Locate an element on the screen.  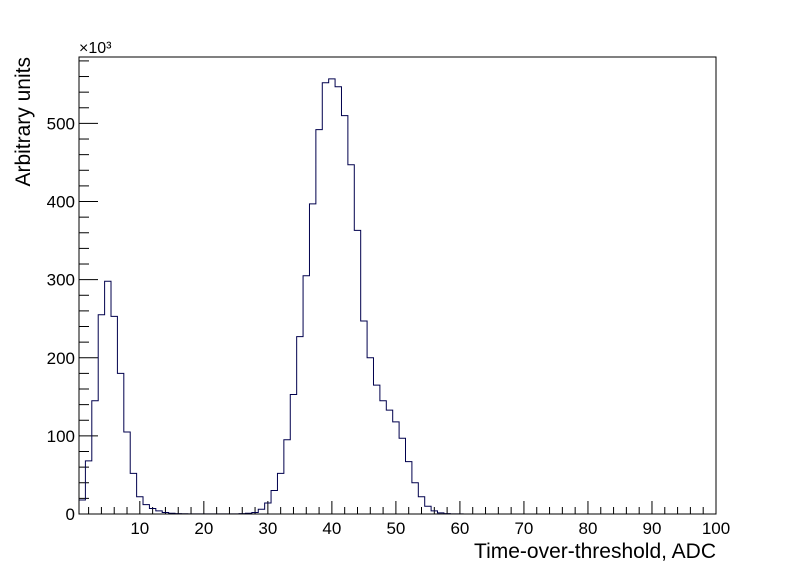
x-tick-label: 100 is located at coordinates (716, 528).